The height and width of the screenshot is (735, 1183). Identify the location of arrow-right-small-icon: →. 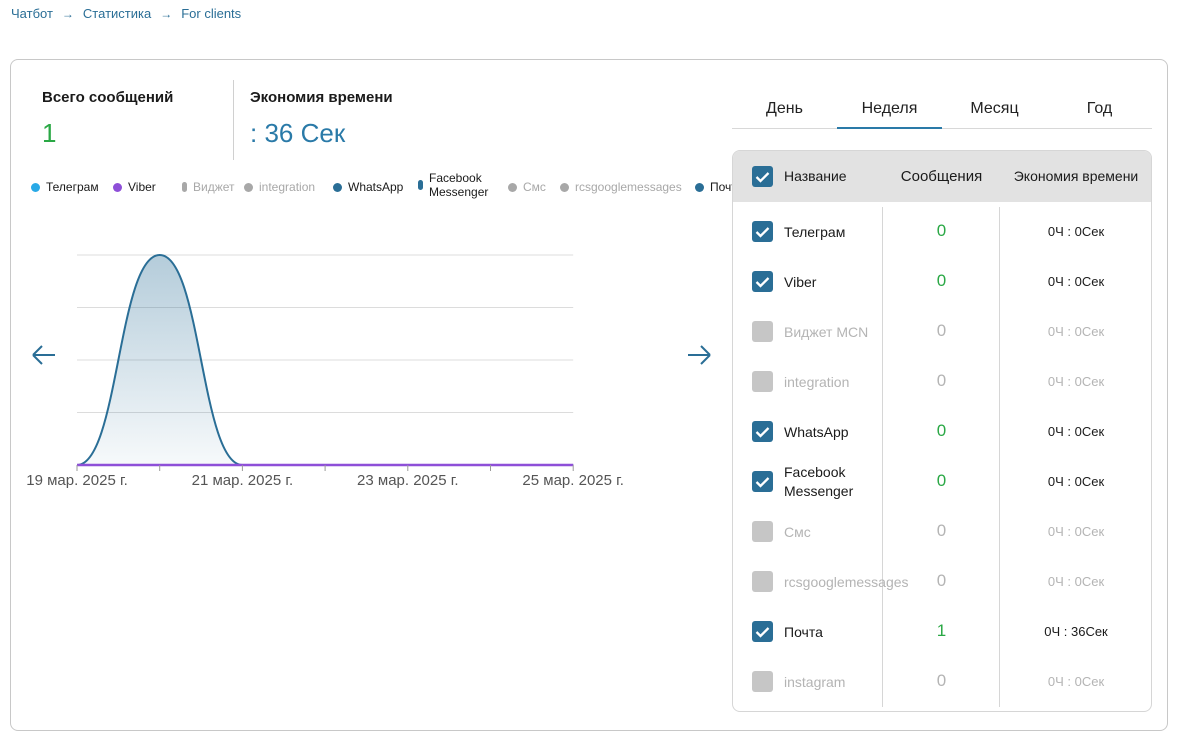
(67, 13).